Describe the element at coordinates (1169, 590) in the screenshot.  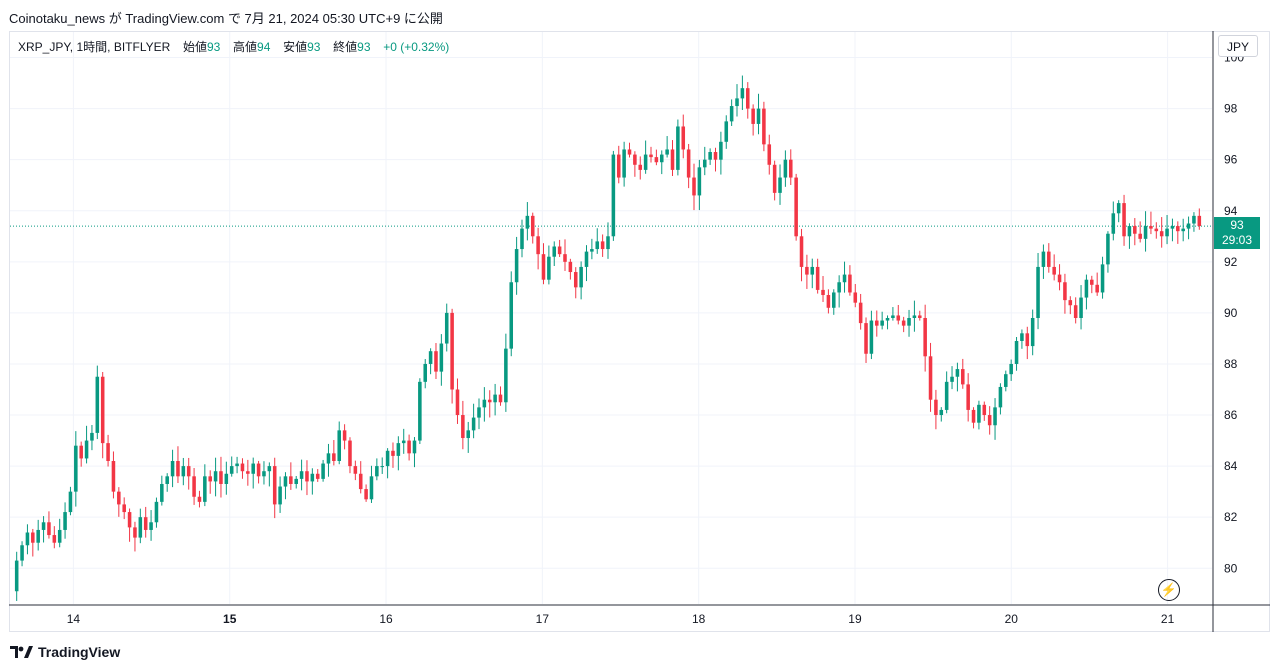
I see `lightning-bolt-icon: ⚡` at that location.